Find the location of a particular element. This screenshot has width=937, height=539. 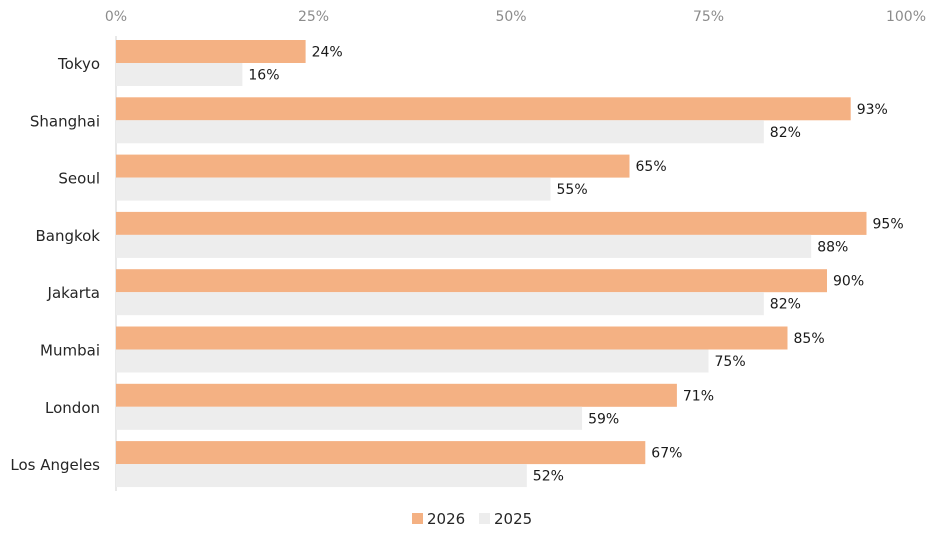

category-label: Los Angeles is located at coordinates (55, 465).